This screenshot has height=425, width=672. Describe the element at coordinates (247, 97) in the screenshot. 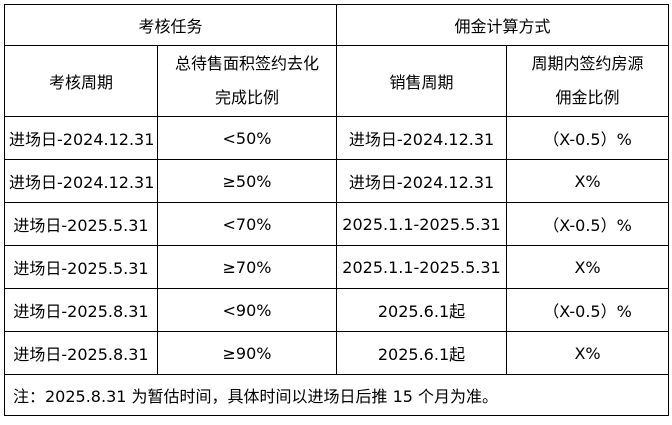

I see `column-header-completion-ratio-line2: 完成比例` at that location.